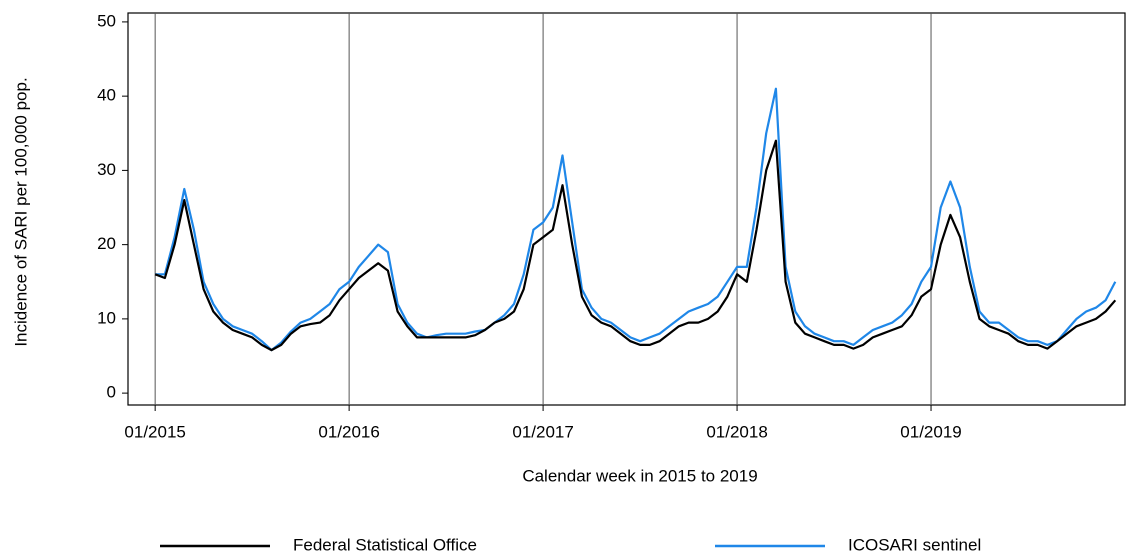 Image resolution: width=1132 pixels, height=556 pixels. What do you see at coordinates (106, 243) in the screenshot?
I see `y-tick-label: 20` at bounding box center [106, 243].